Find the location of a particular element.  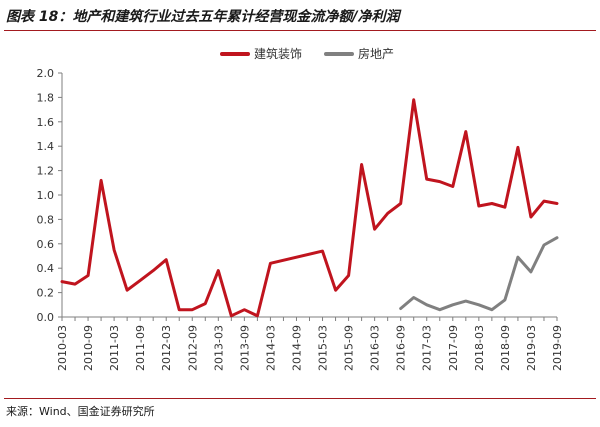

y-tick-label: 1.4 is located at coordinates (46, 146).